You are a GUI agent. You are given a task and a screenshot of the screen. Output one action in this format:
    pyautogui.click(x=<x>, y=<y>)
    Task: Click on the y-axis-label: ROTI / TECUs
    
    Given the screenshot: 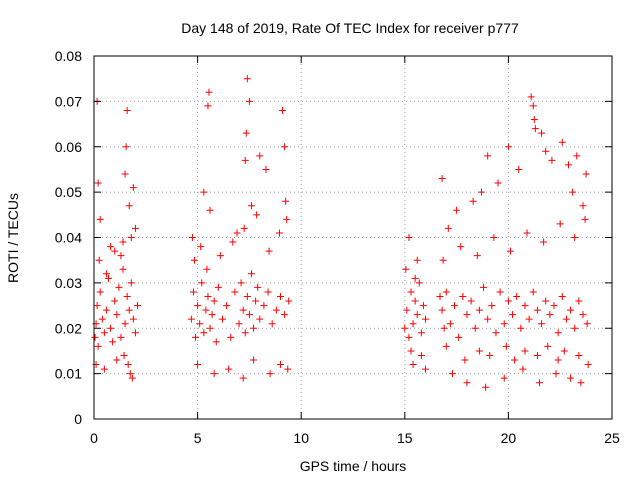 What is the action you would take?
    pyautogui.click(x=13, y=238)
    